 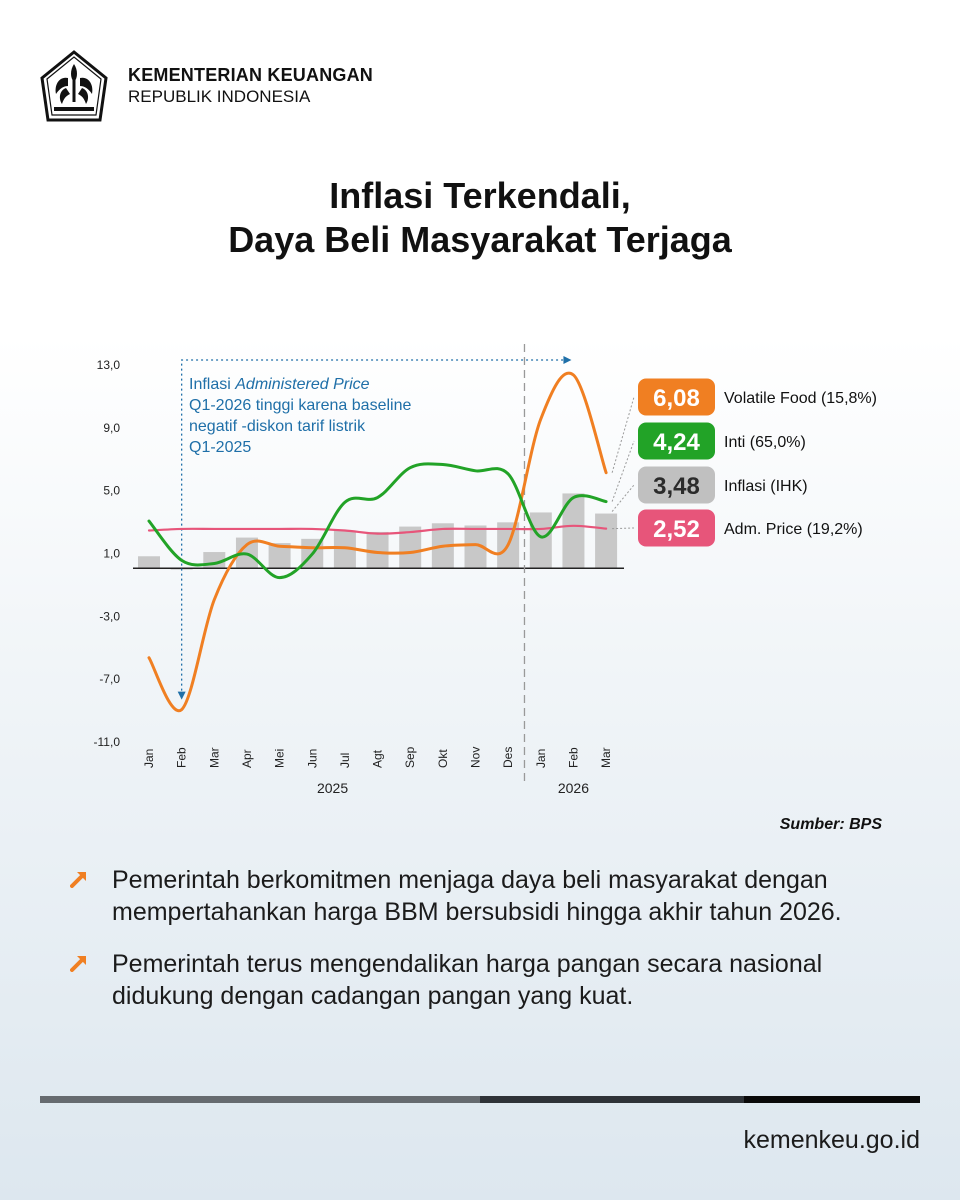 I want to click on title-line2: Daya Beli Masyarakat Terjaga, so click(x=480, y=239).